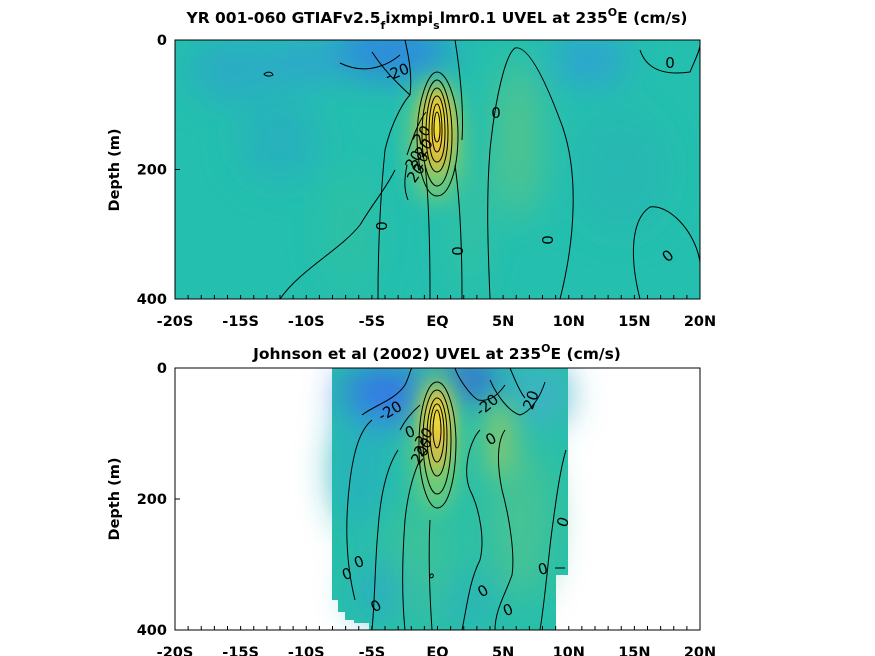 This screenshot has width=875, height=656. What do you see at coordinates (530, 400) in the screenshot?
I see `contour-label: 20` at bounding box center [530, 400].